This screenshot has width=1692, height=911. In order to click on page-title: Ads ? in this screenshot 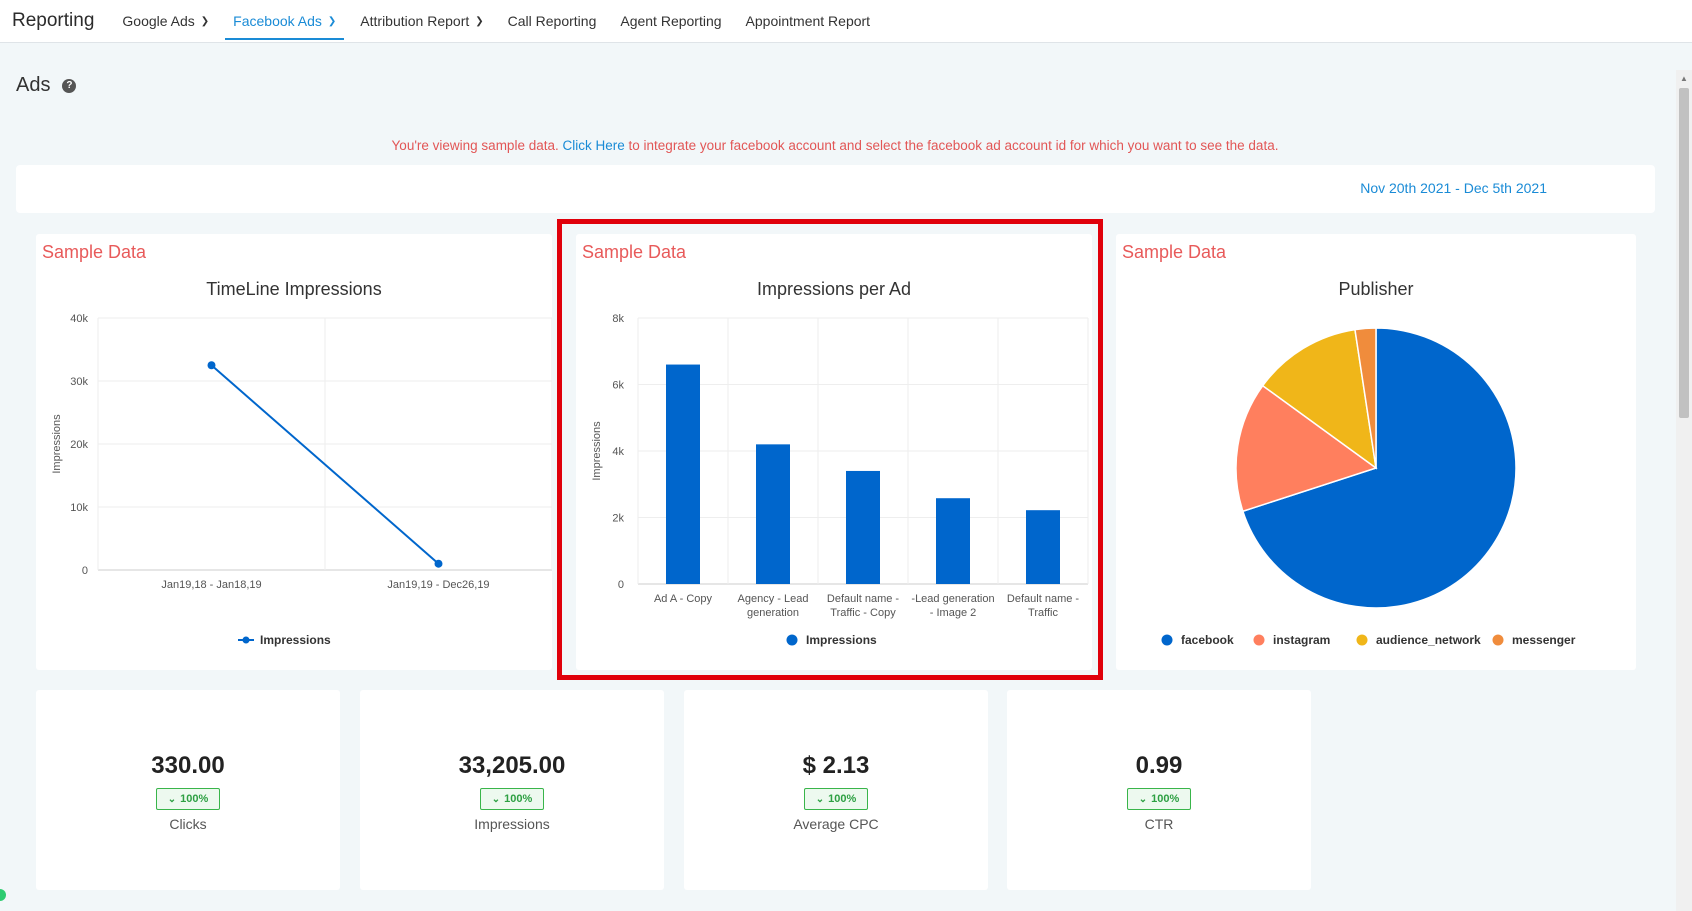, I will do `click(46, 85)`.